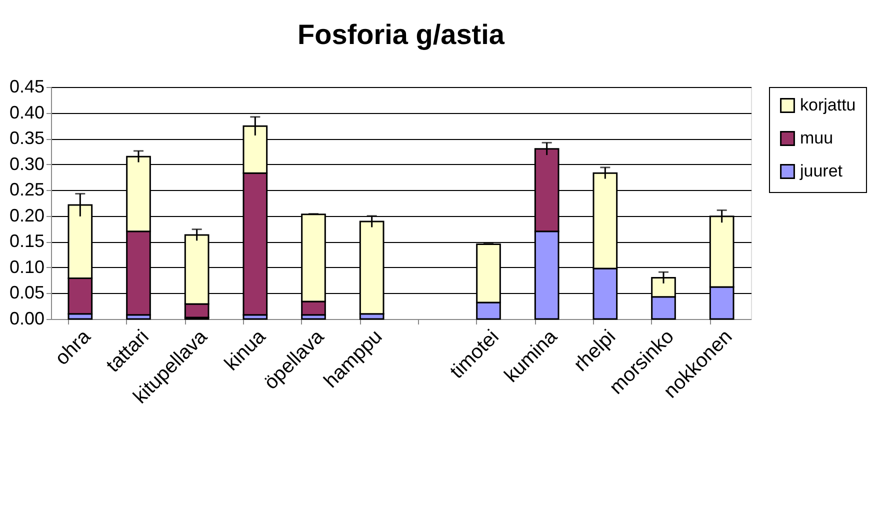 This screenshot has width=893, height=517. I want to click on chart-title: Fosforia g/astia, so click(401, 34).